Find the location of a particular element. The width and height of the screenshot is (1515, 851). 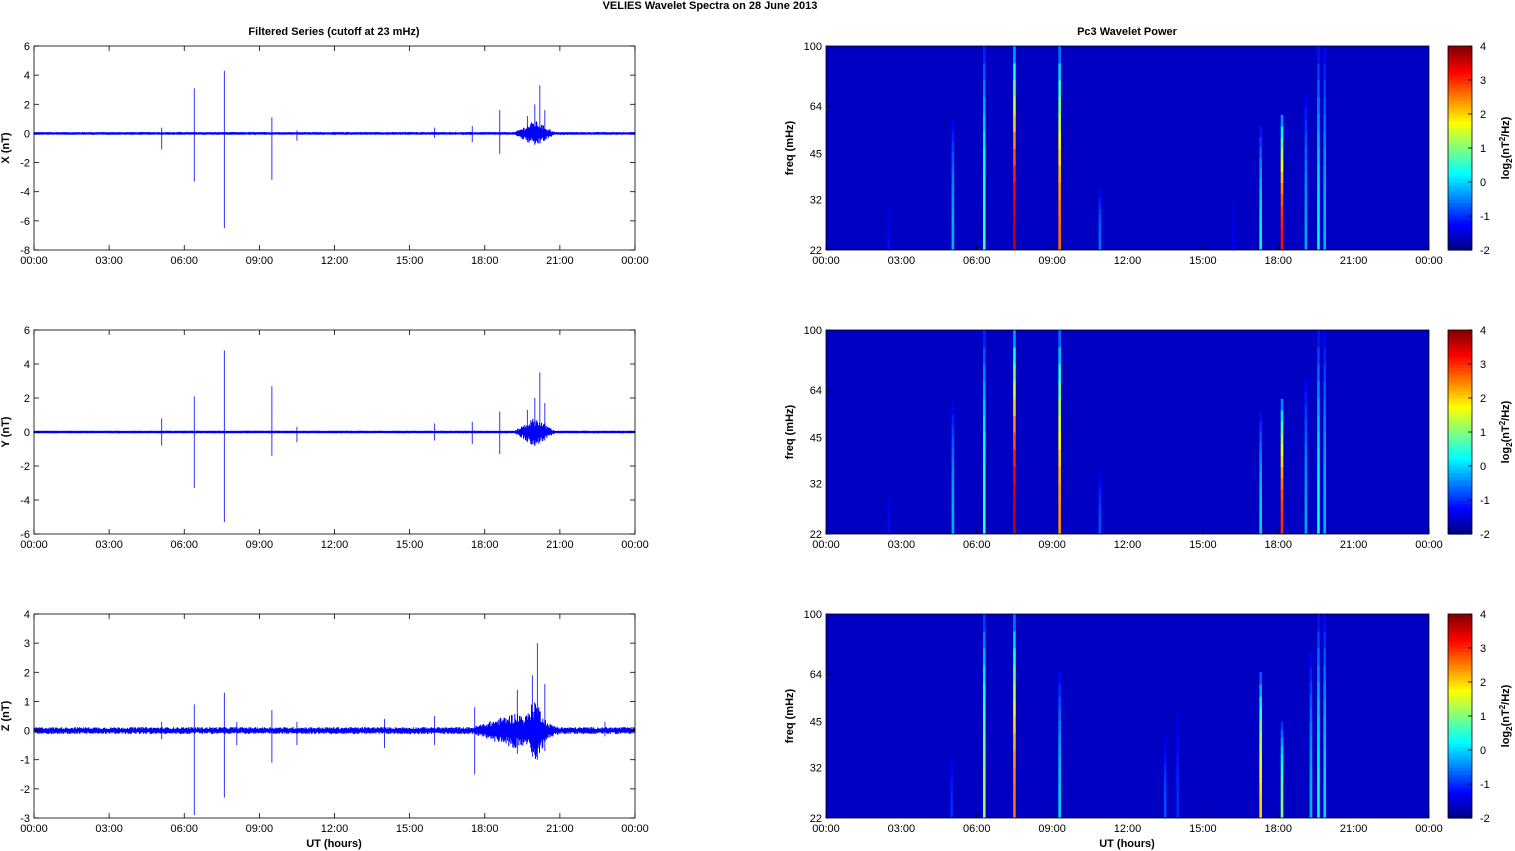

x-tick-label: 03:00 is located at coordinates (902, 829).